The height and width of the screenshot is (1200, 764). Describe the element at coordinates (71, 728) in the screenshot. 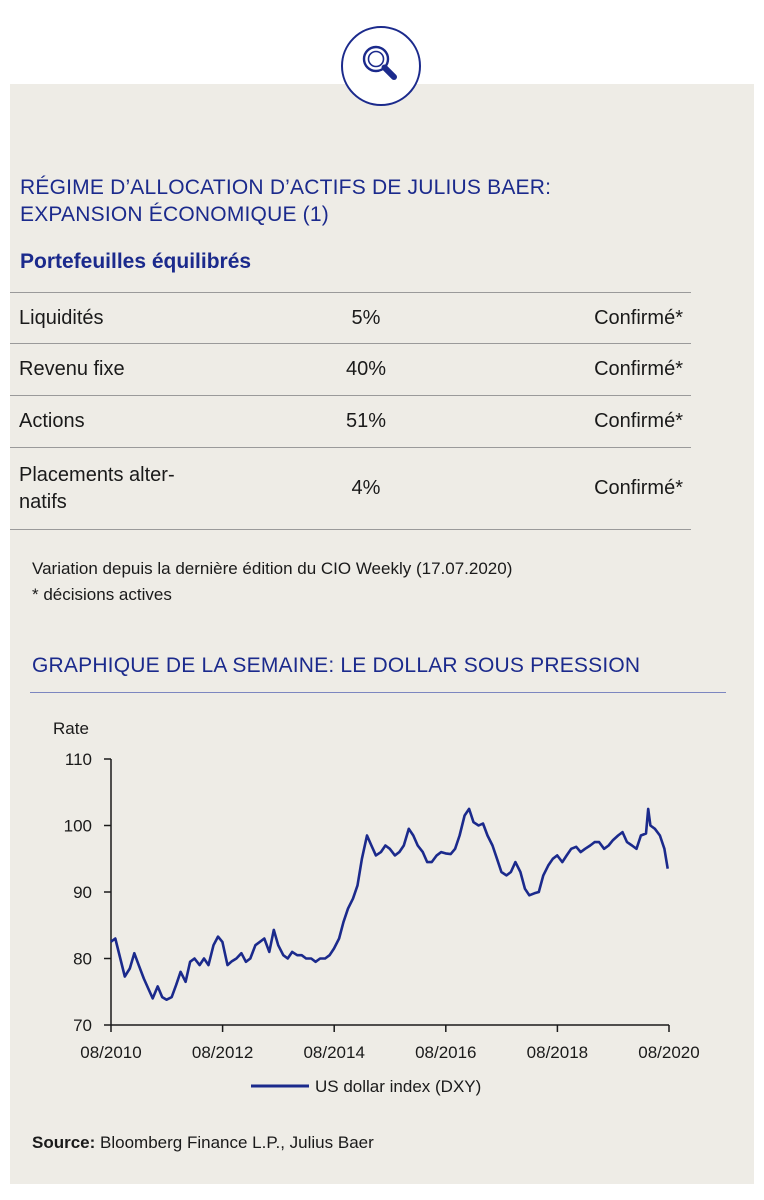

I see `y-axis-label: Rate` at that location.